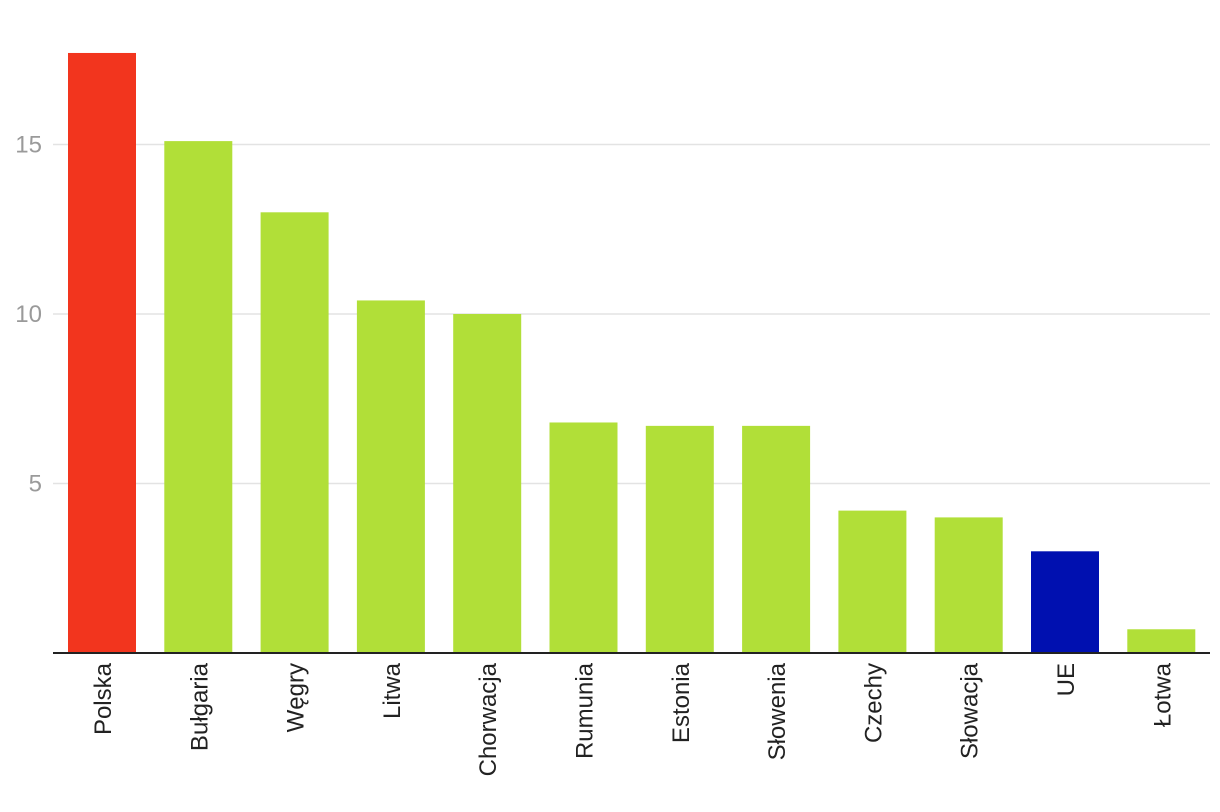 The height and width of the screenshot is (812, 1220). Describe the element at coordinates (487, 483) in the screenshot. I see `bar-chorwacja` at that location.